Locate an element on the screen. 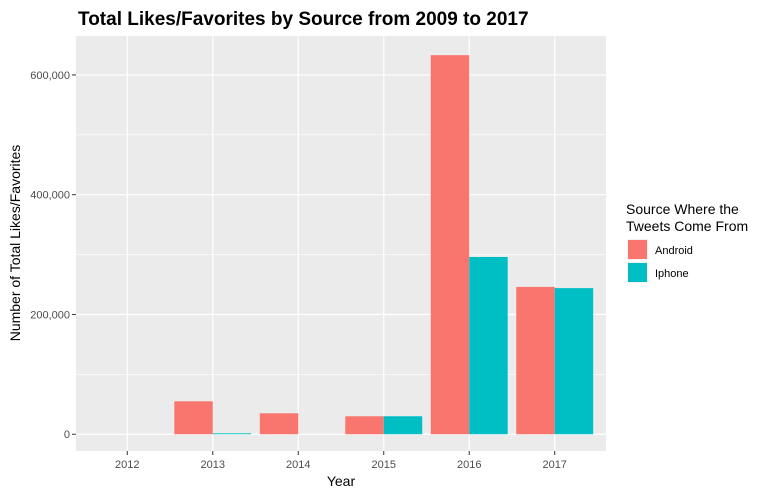  x-tick-label: 2013 is located at coordinates (213, 465).